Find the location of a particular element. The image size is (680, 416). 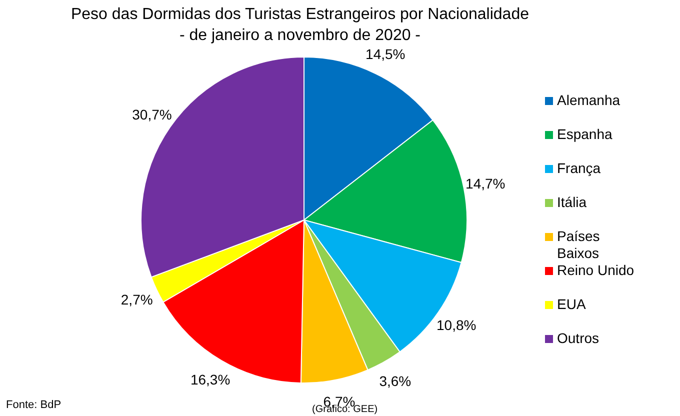

data-label: 30,7% is located at coordinates (152, 114).